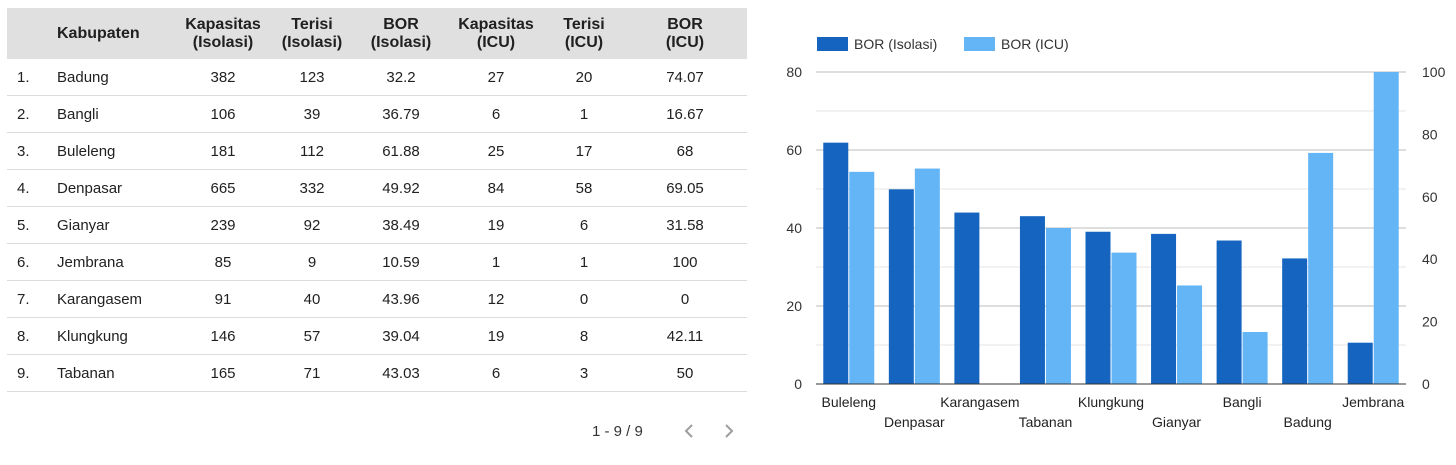 This screenshot has width=1456, height=465. What do you see at coordinates (223, 77) in the screenshot?
I see `cell-kap-isolasi: 382` at bounding box center [223, 77].